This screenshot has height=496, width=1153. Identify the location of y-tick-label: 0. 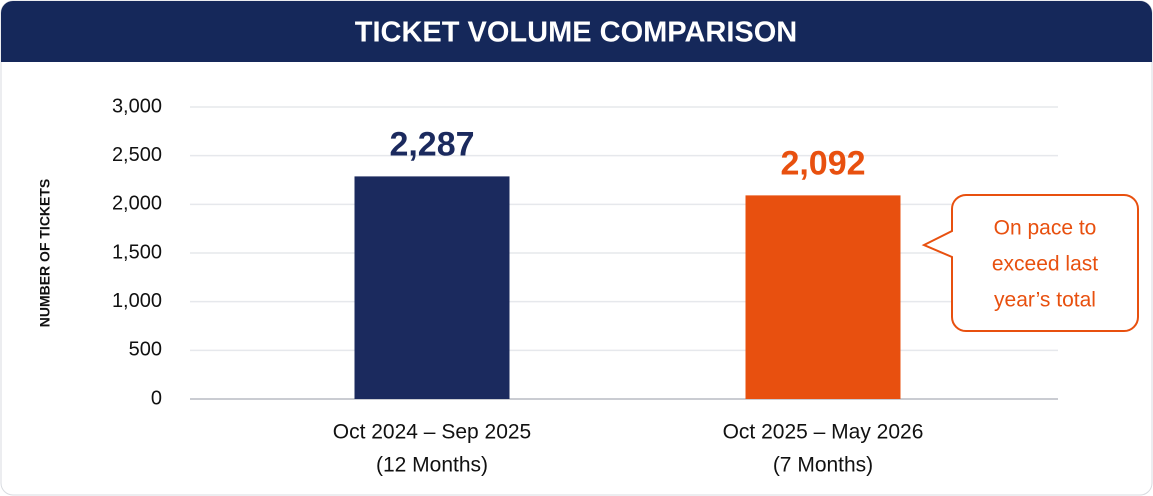
(156, 398).